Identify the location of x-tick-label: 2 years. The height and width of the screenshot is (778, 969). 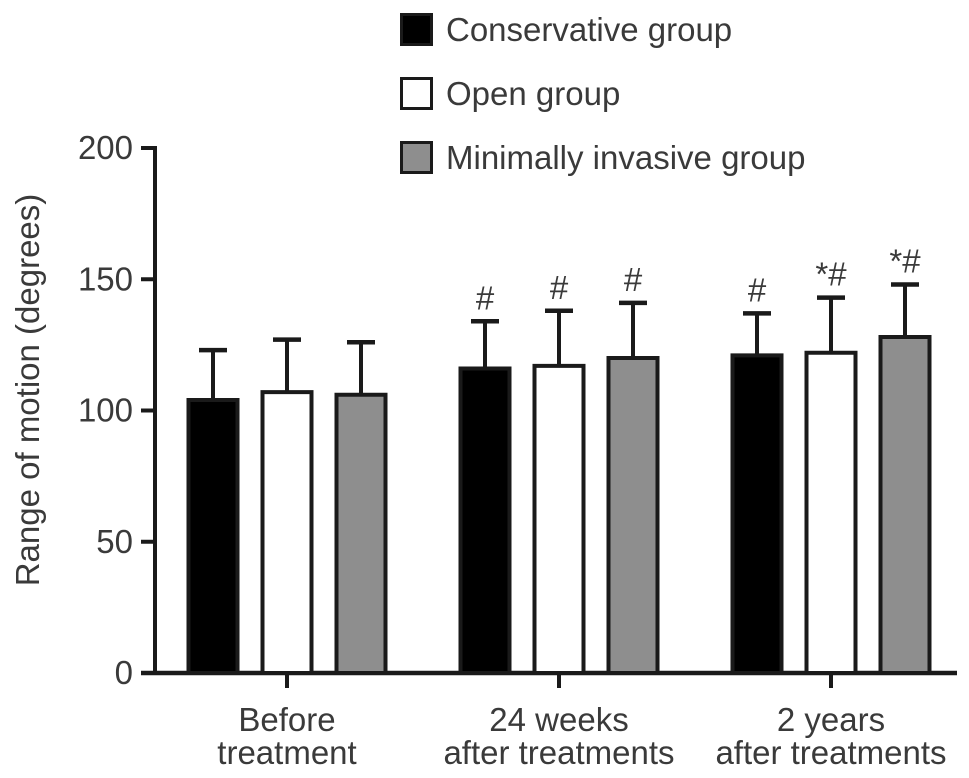
(831, 719).